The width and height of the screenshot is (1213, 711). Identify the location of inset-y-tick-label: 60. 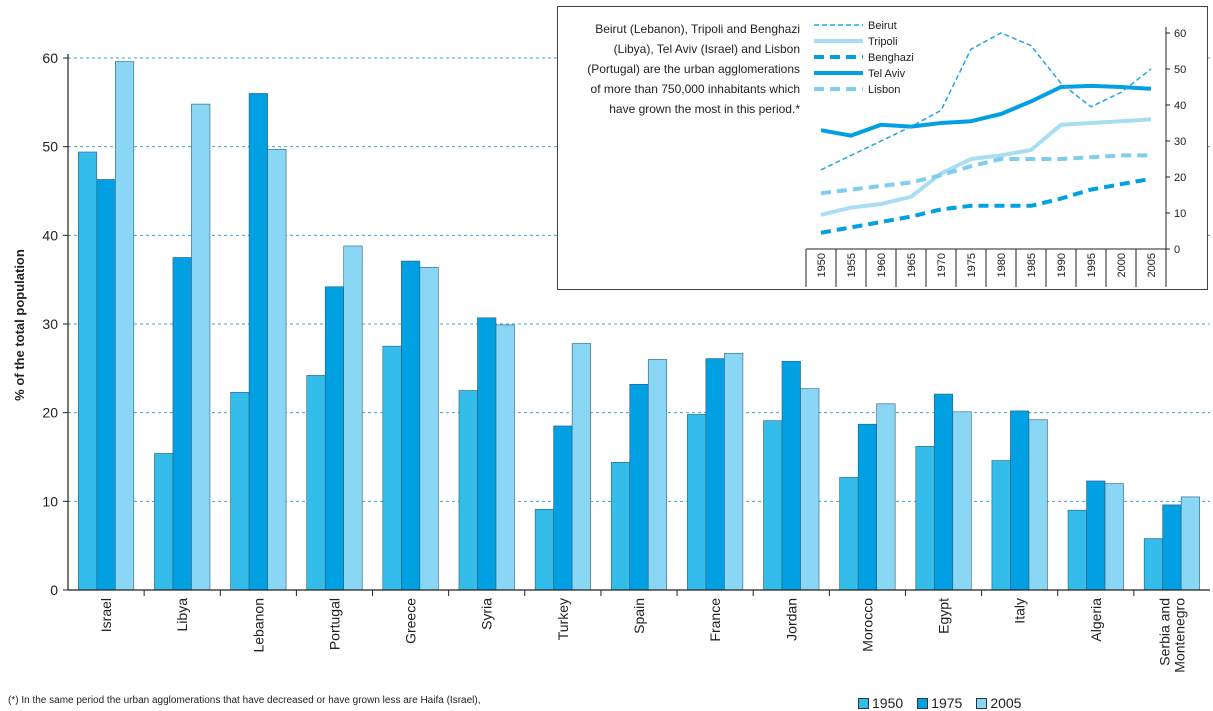
(1180, 34).